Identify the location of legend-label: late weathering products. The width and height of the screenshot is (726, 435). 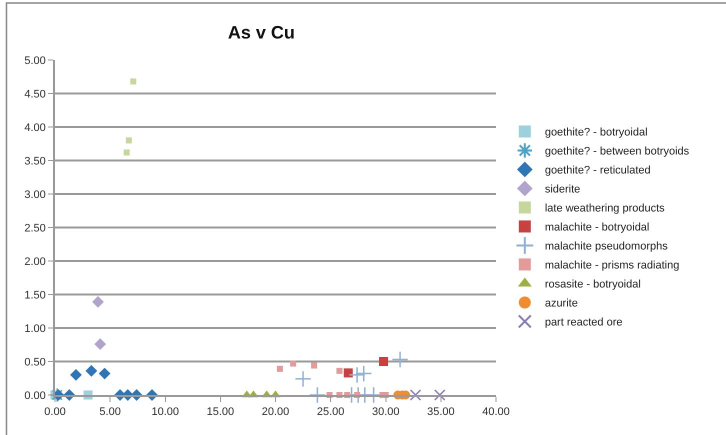
(605, 208).